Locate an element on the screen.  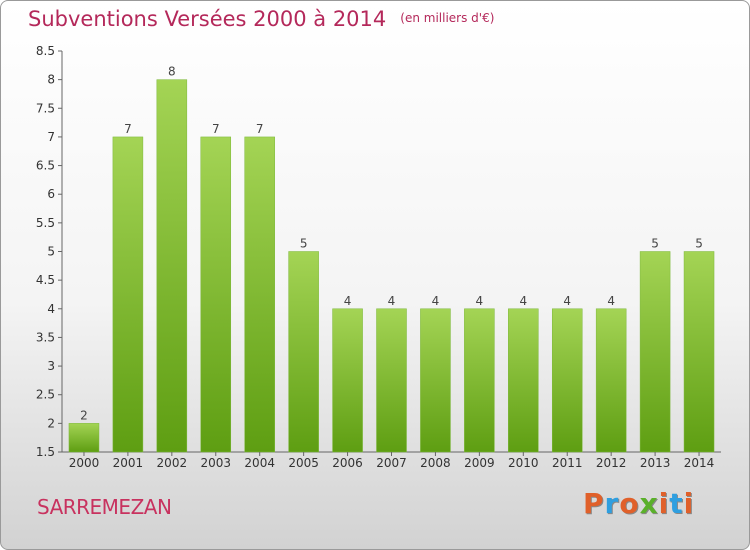
y-tick-label: 6 is located at coordinates (51, 194).